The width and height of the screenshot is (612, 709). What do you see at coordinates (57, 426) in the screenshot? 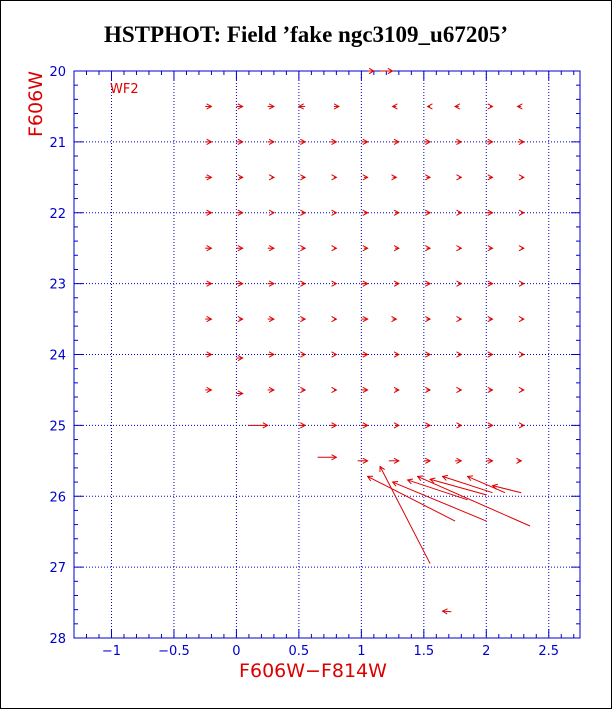
I see `y-tick-label: 25` at bounding box center [57, 426].